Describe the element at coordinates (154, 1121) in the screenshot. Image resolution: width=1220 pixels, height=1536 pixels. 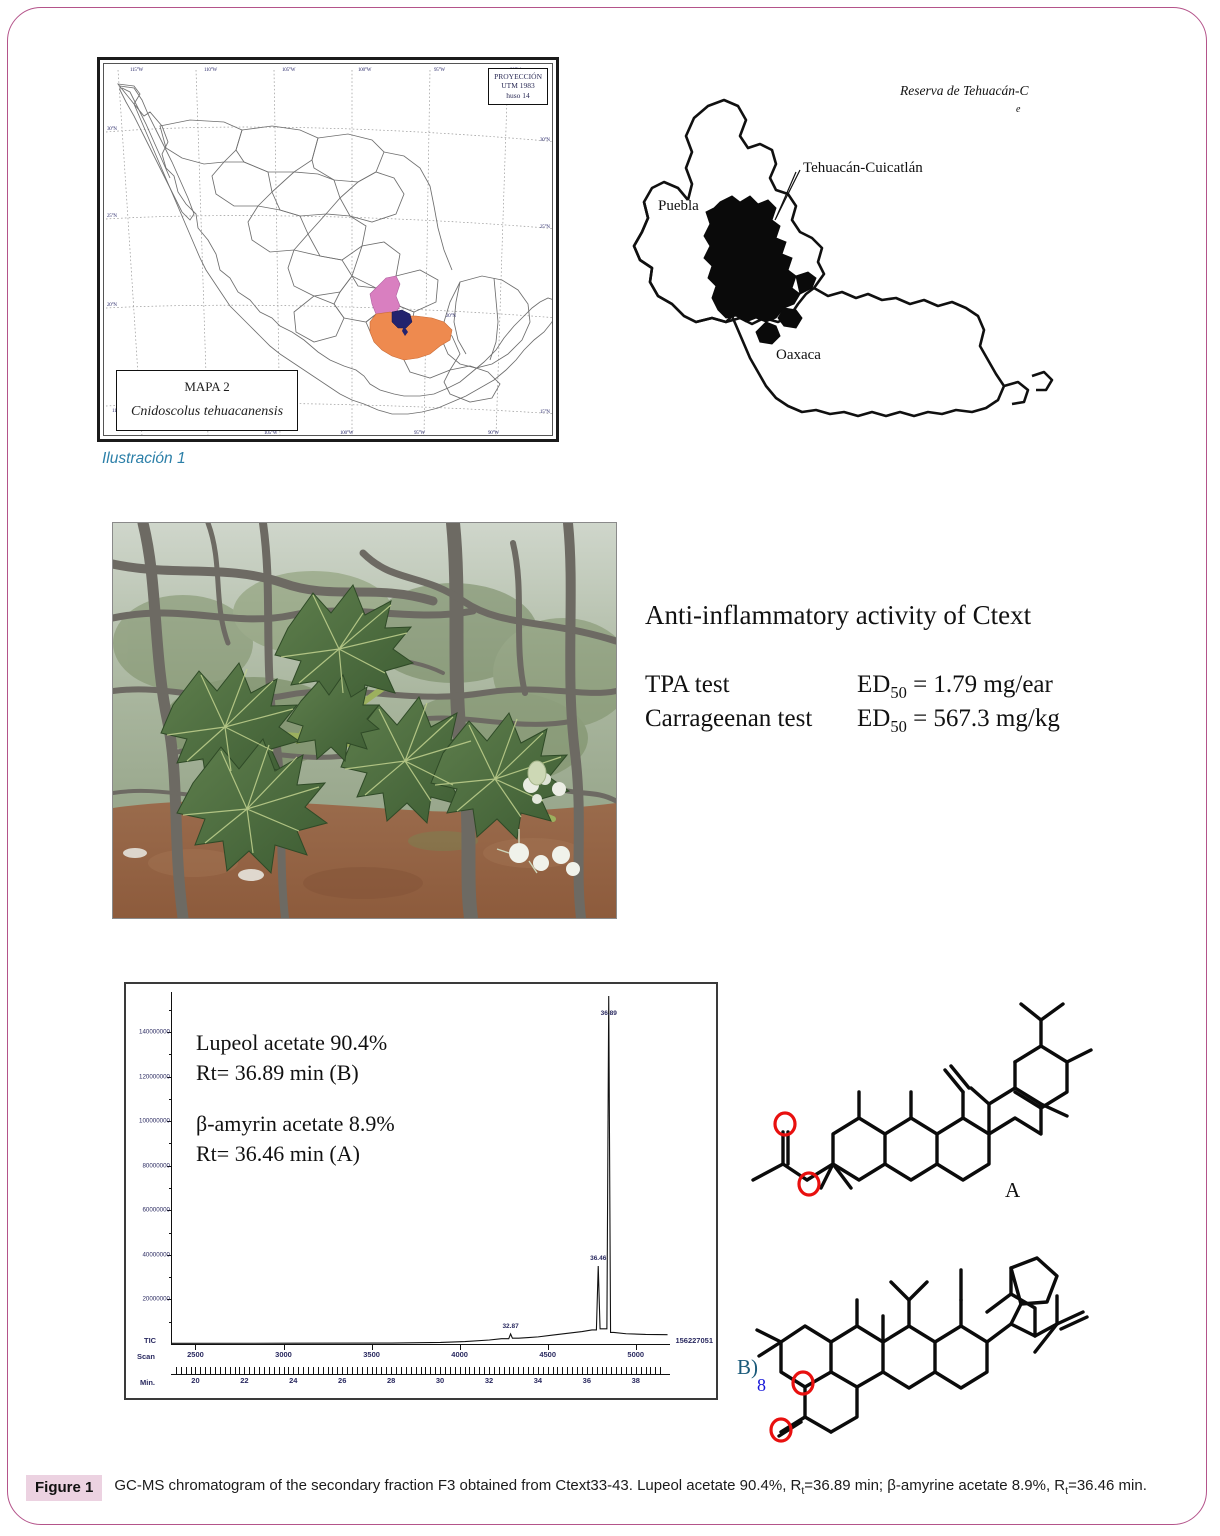
I see `y-axis-tick-label: 100000000` at that location.